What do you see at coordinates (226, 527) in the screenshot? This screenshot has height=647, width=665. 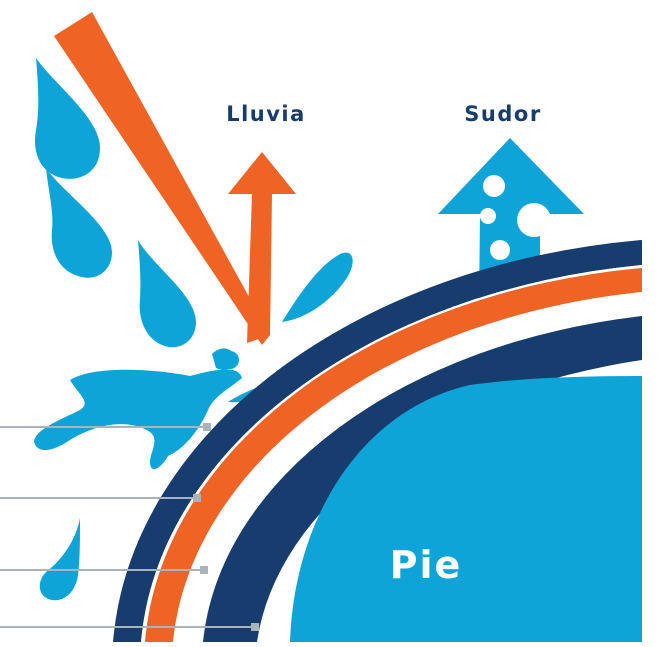 I see `leader-markers` at bounding box center [226, 527].